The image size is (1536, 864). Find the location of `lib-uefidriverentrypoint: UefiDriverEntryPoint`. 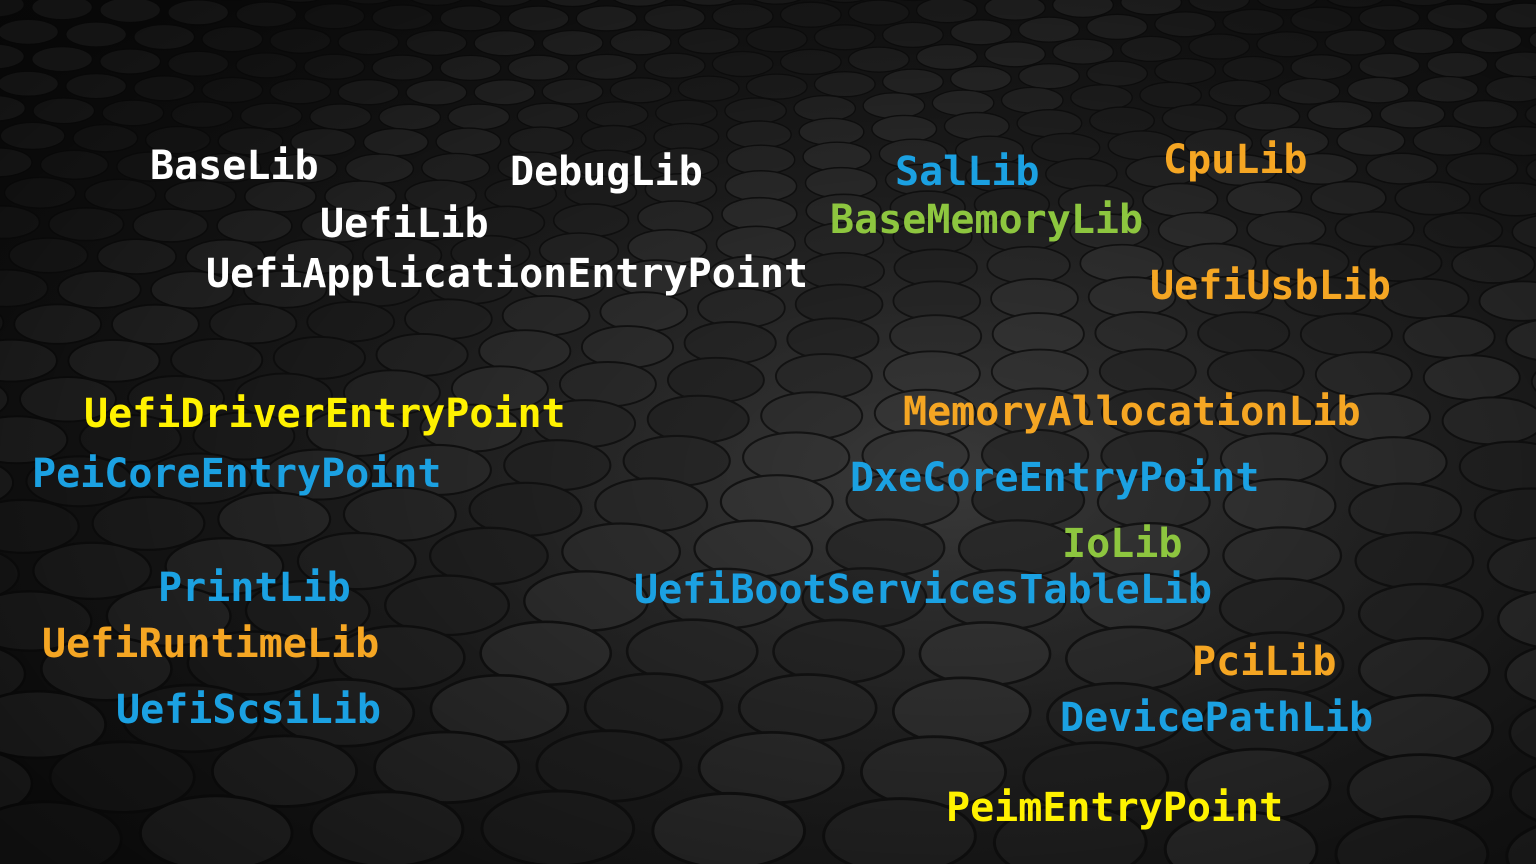

lib-uefidriverentrypoint: UefiDriverEntryPoint is located at coordinates (325, 414).